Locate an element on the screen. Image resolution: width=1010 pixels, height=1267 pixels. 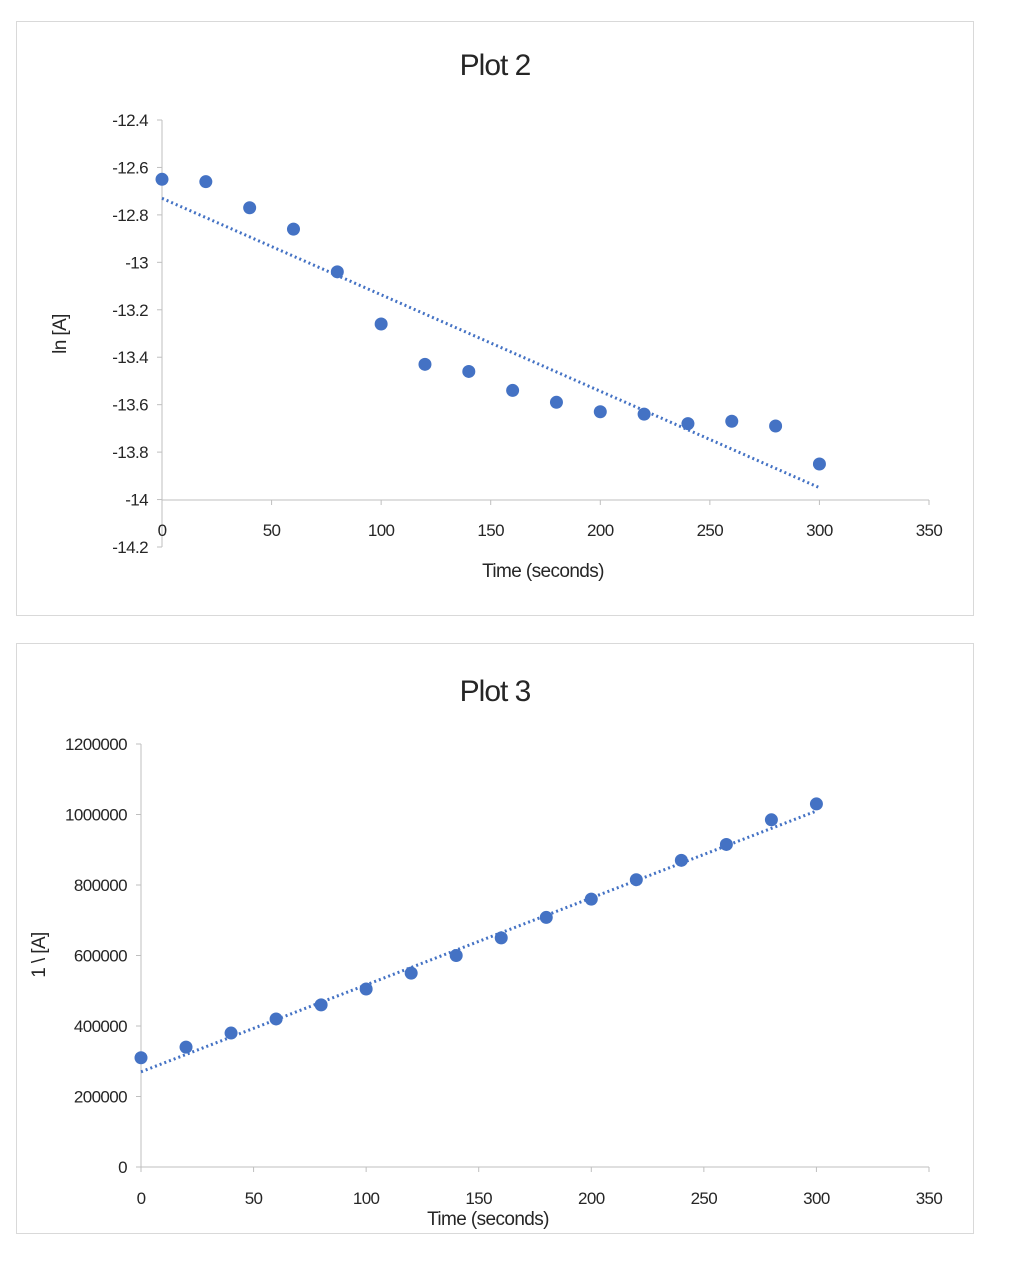
y-tick-label: -13.6 is located at coordinates (130, 405).